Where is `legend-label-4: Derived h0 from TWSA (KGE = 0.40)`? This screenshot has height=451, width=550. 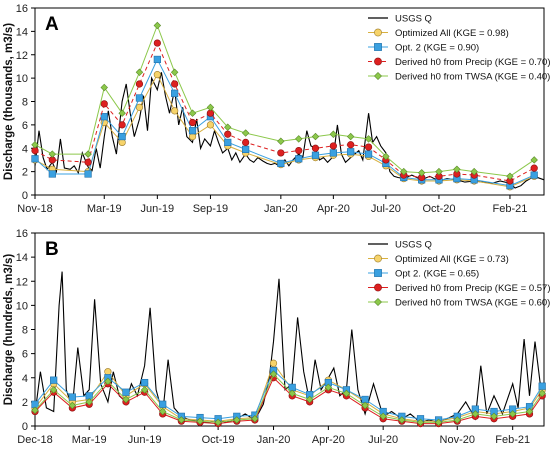 legend-label-4: Derived h0 from TWSA (KGE = 0.40) is located at coordinates (472, 77).